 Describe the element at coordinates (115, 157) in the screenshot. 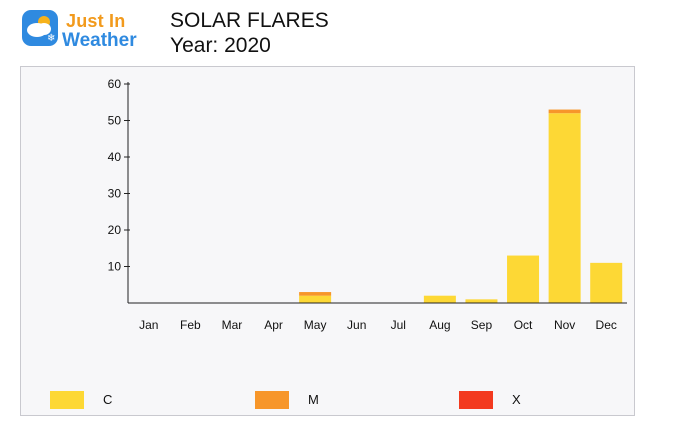

I see `y-tick-label: 40` at that location.